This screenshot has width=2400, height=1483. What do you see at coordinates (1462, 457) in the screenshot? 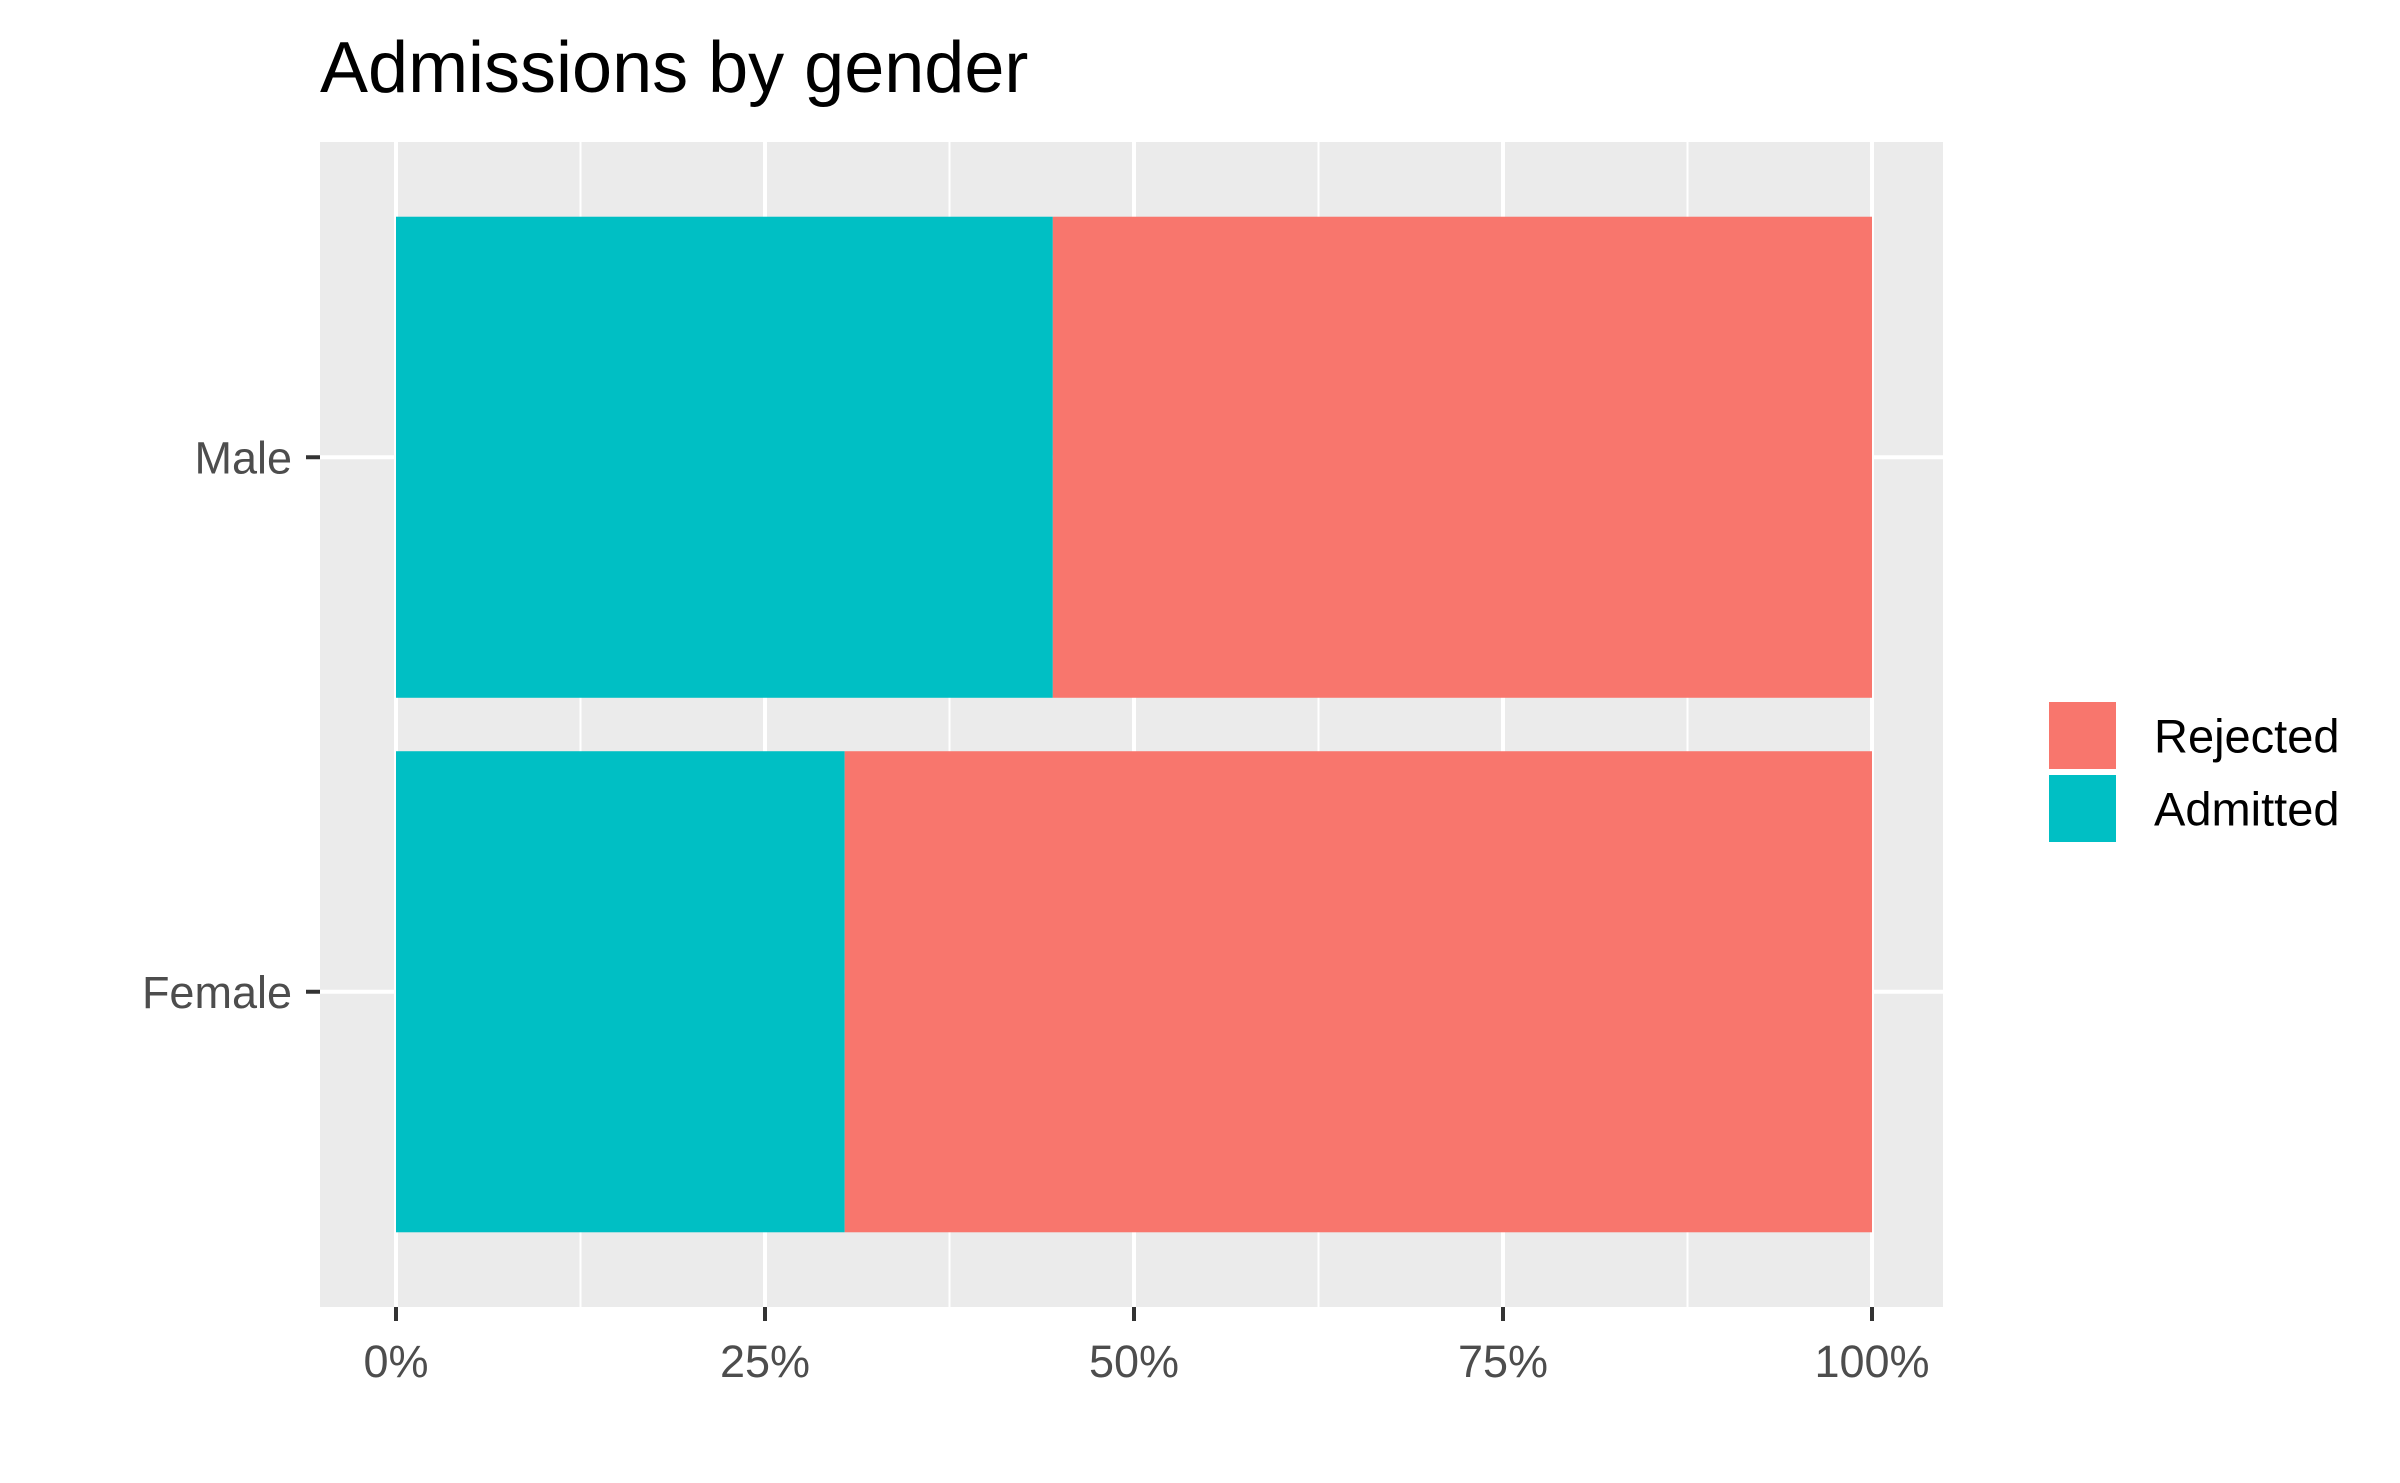
I see `bar-rejected-male` at bounding box center [1462, 457].